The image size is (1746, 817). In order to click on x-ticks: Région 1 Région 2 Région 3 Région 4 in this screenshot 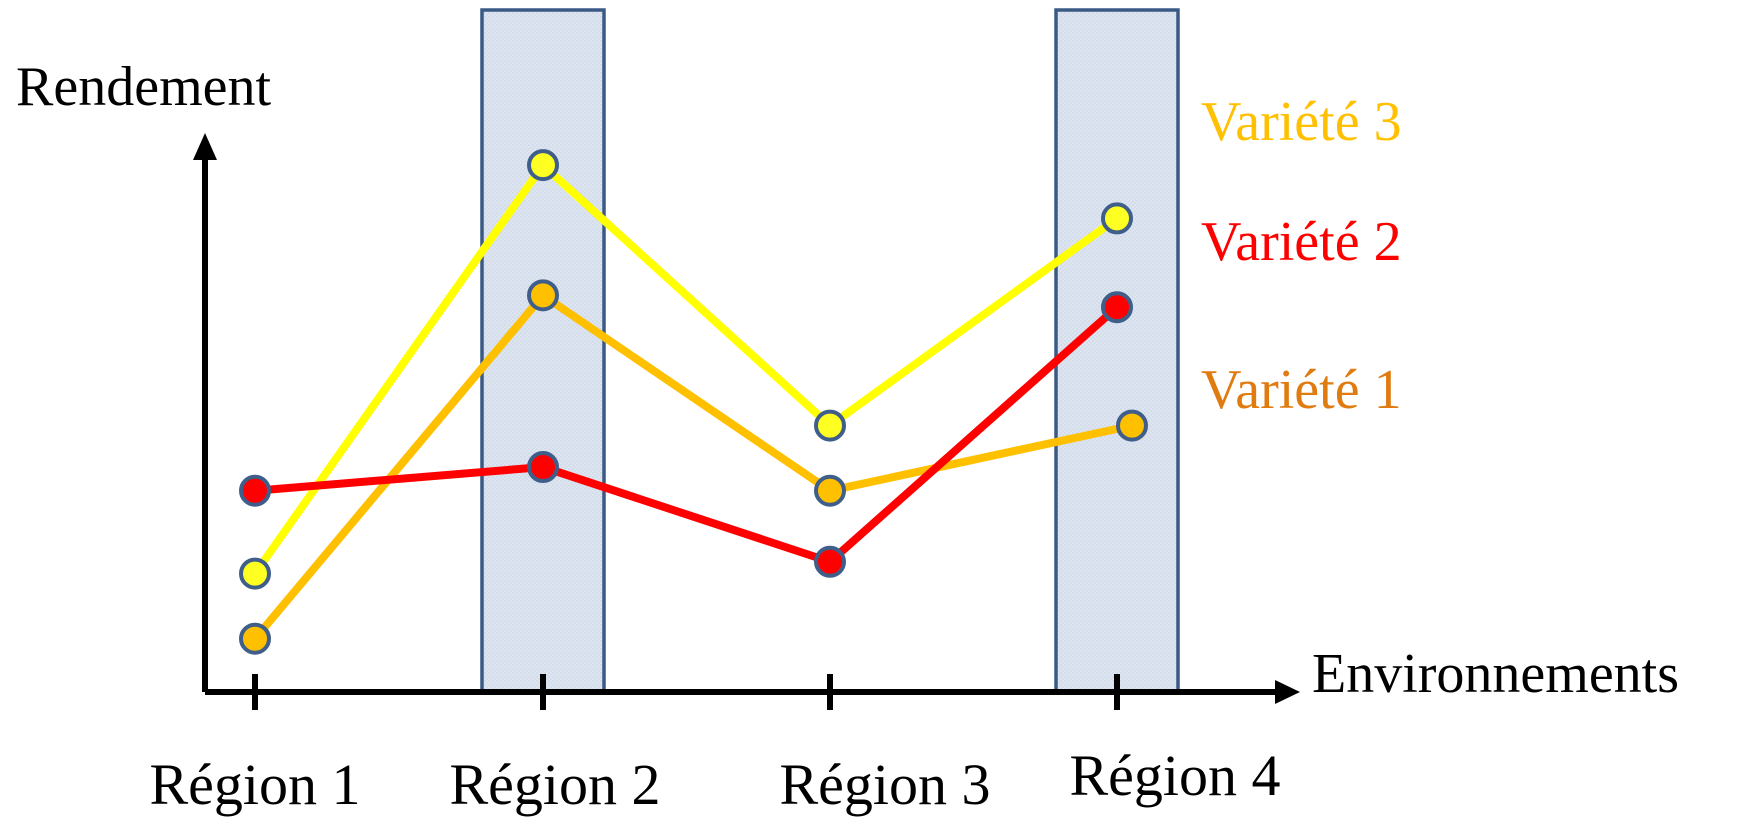, I will do `click(715, 745)`.